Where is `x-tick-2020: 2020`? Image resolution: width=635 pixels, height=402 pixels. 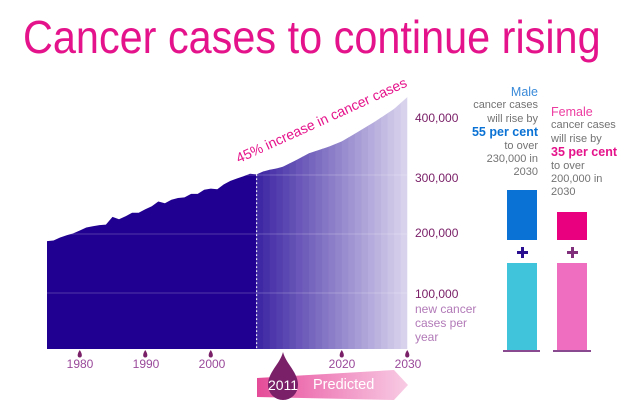 x-tick-2020: 2020 is located at coordinates (342, 364).